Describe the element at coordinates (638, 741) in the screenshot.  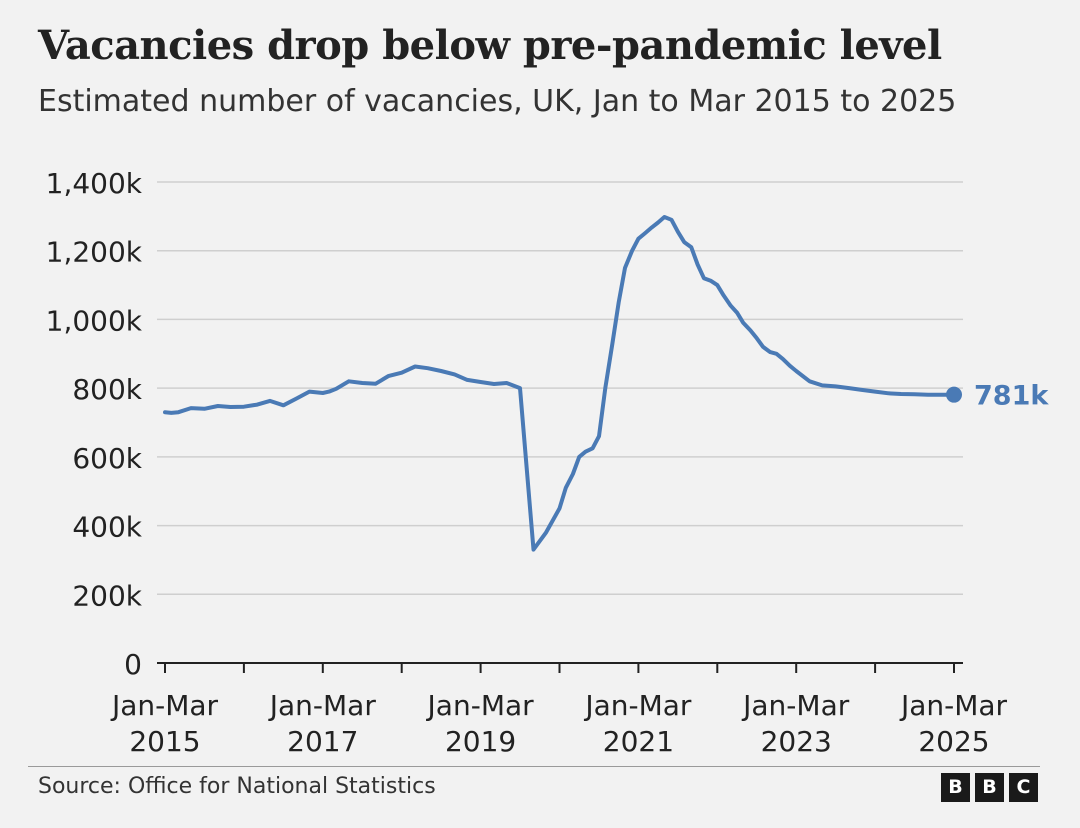
I see `x-tick-label-3-line2: 2021` at that location.